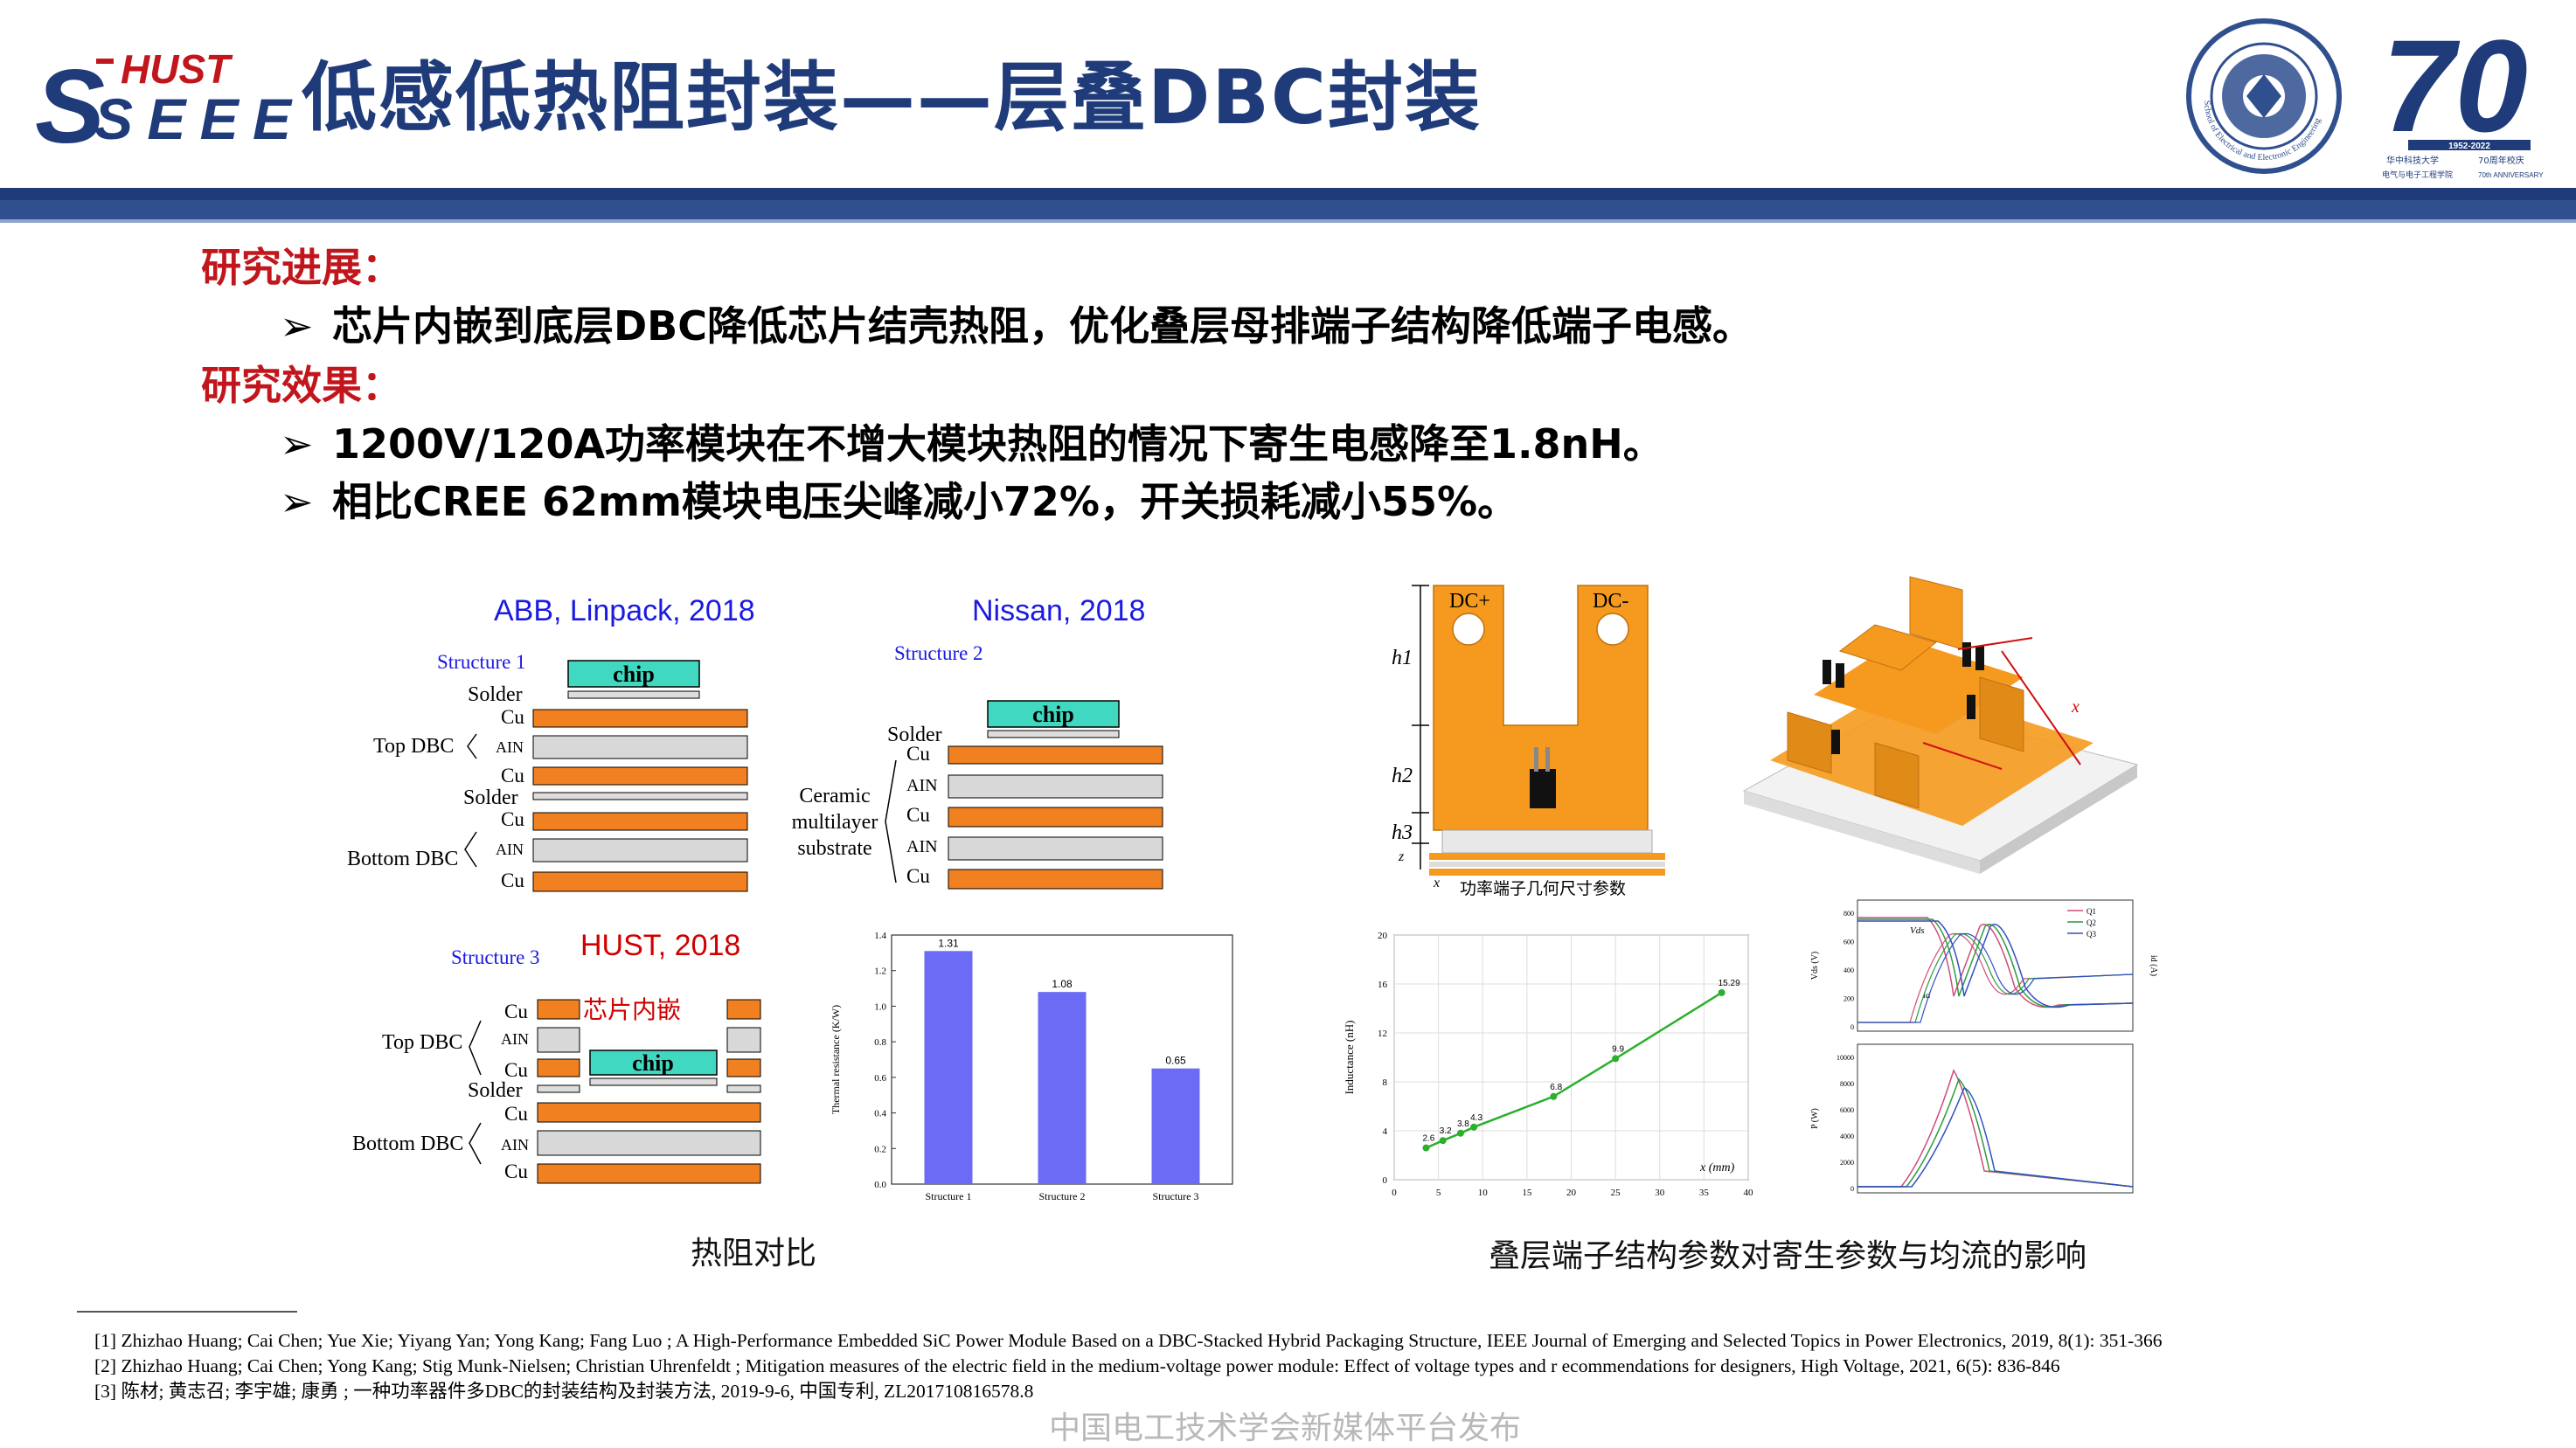 Image resolution: width=2576 pixels, height=1448 pixels. Describe the element at coordinates (1062, 984) in the screenshot. I see `bar-value-label: 1.08` at that location.